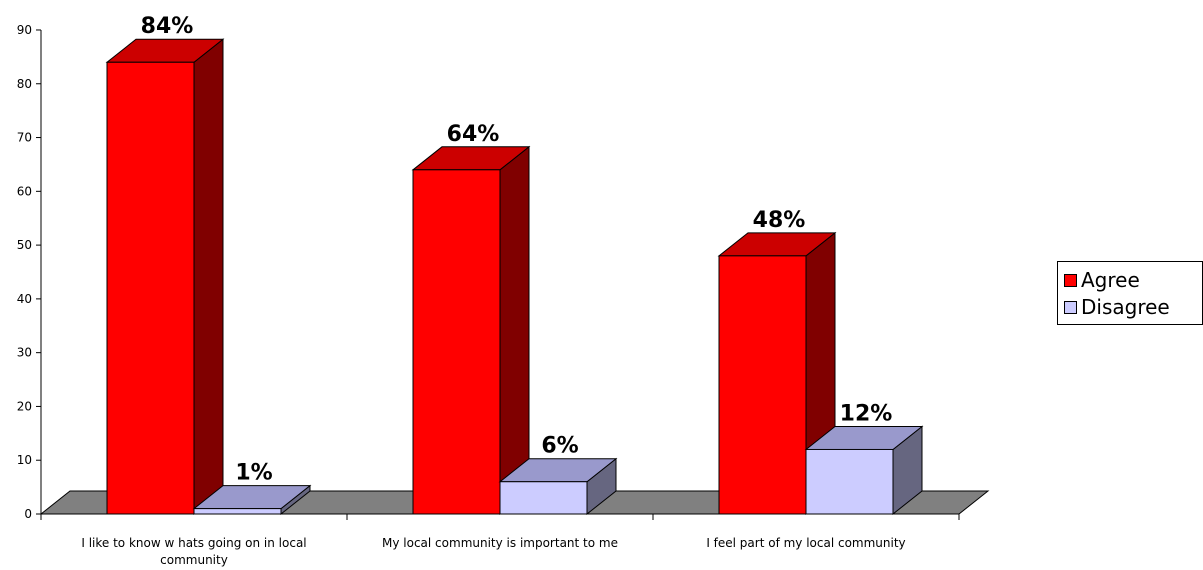 This screenshot has width=1203, height=570. I want to click on y-tick-label: 90, so click(24, 30).